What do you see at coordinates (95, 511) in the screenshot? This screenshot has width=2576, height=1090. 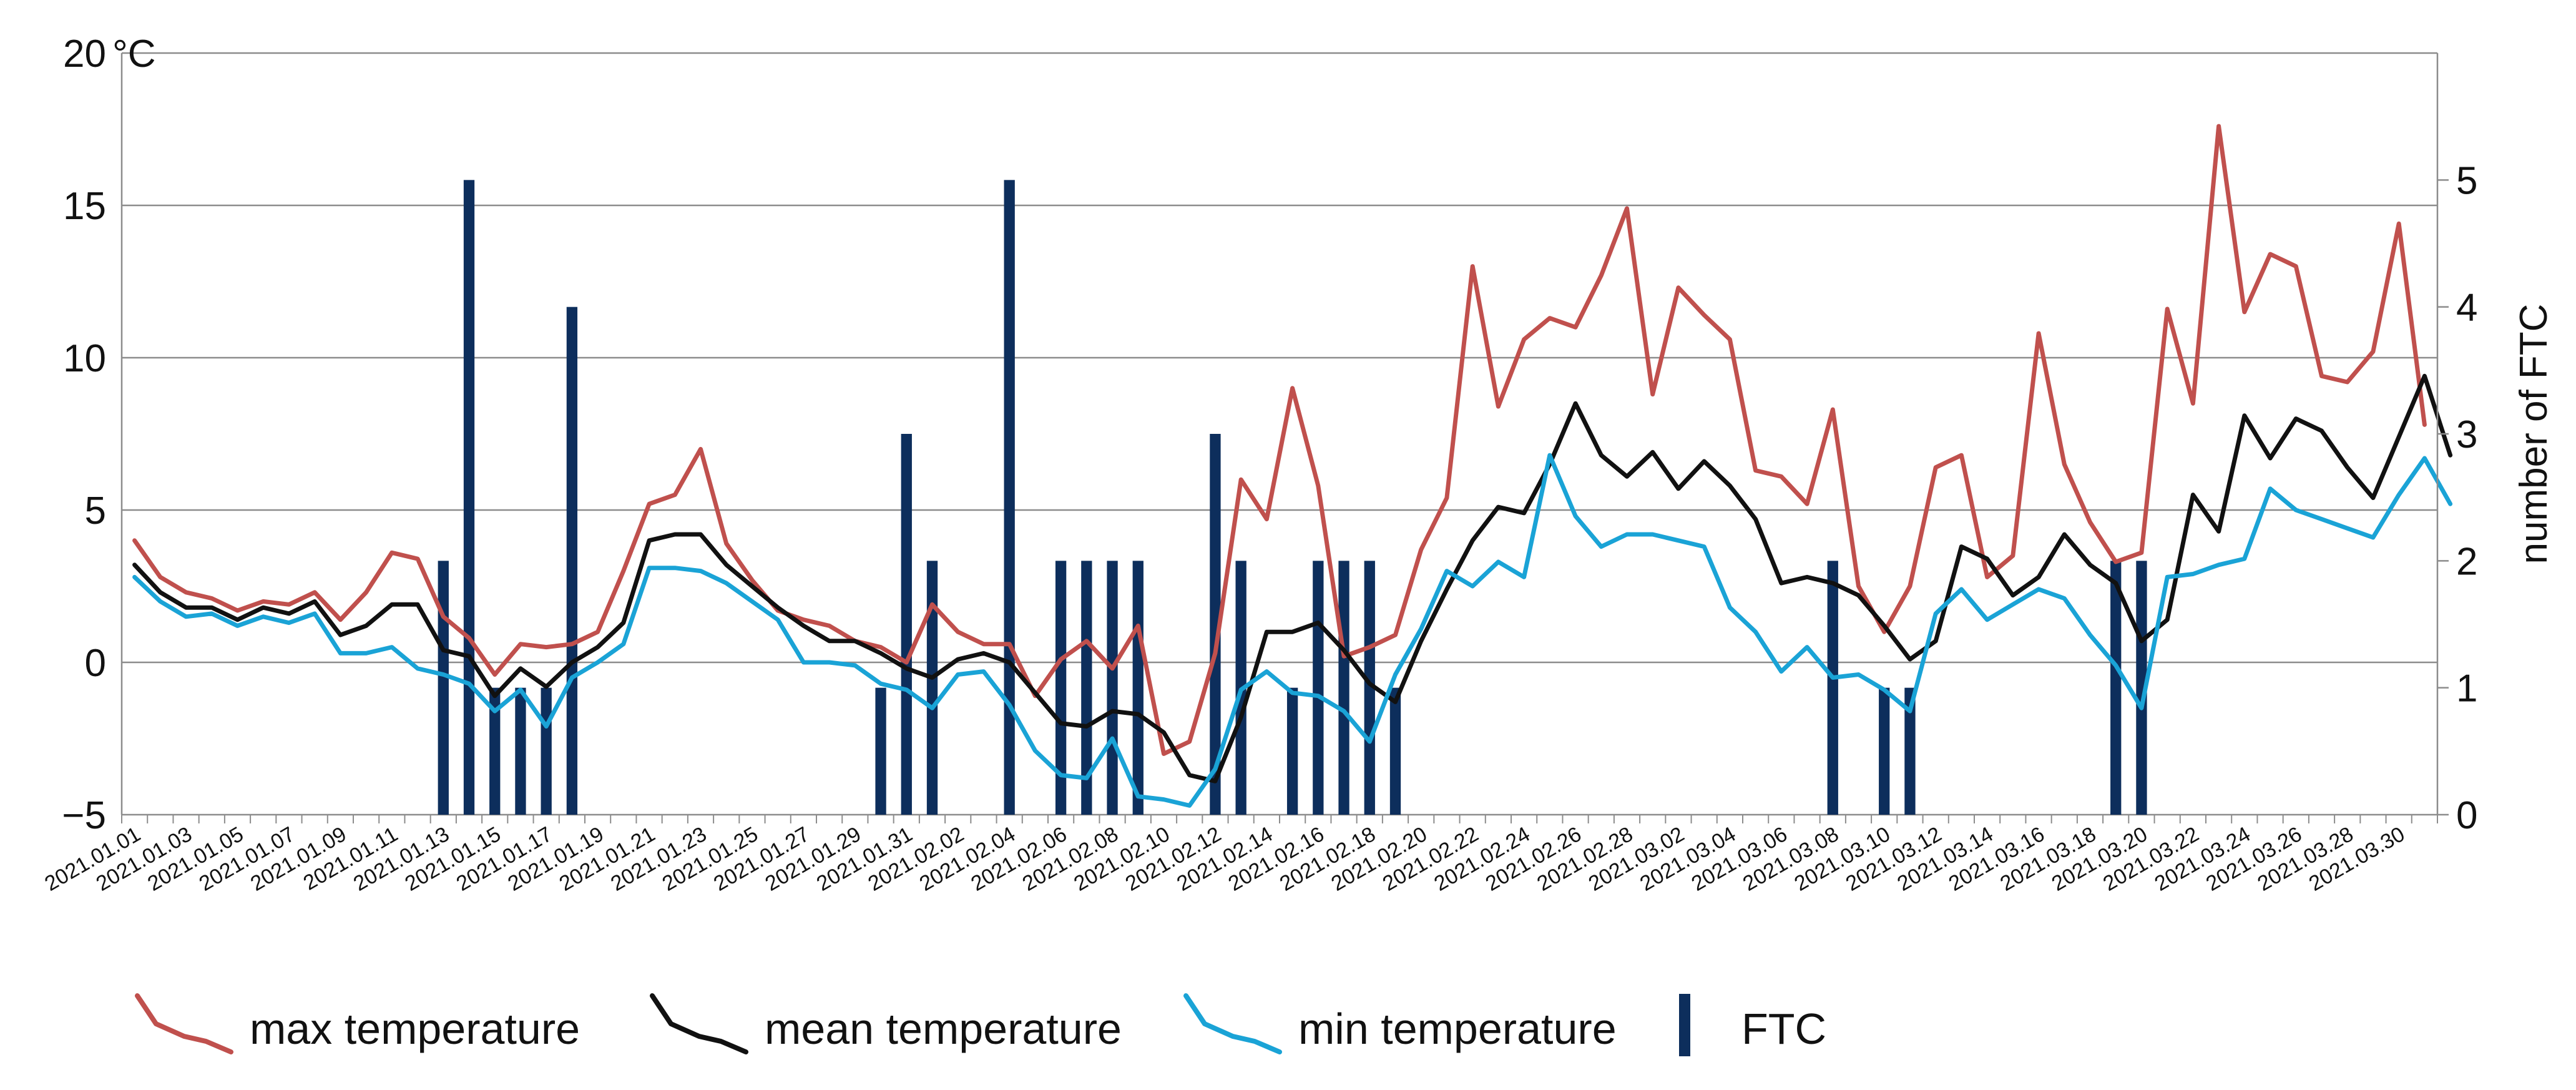 I see `y-left-tick-label: 5` at bounding box center [95, 511].